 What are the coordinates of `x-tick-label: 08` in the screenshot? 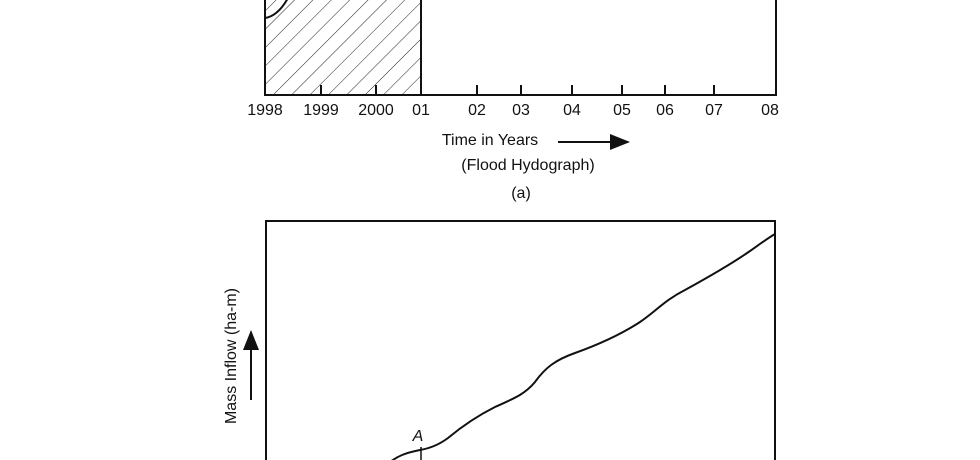 It's located at (770, 110).